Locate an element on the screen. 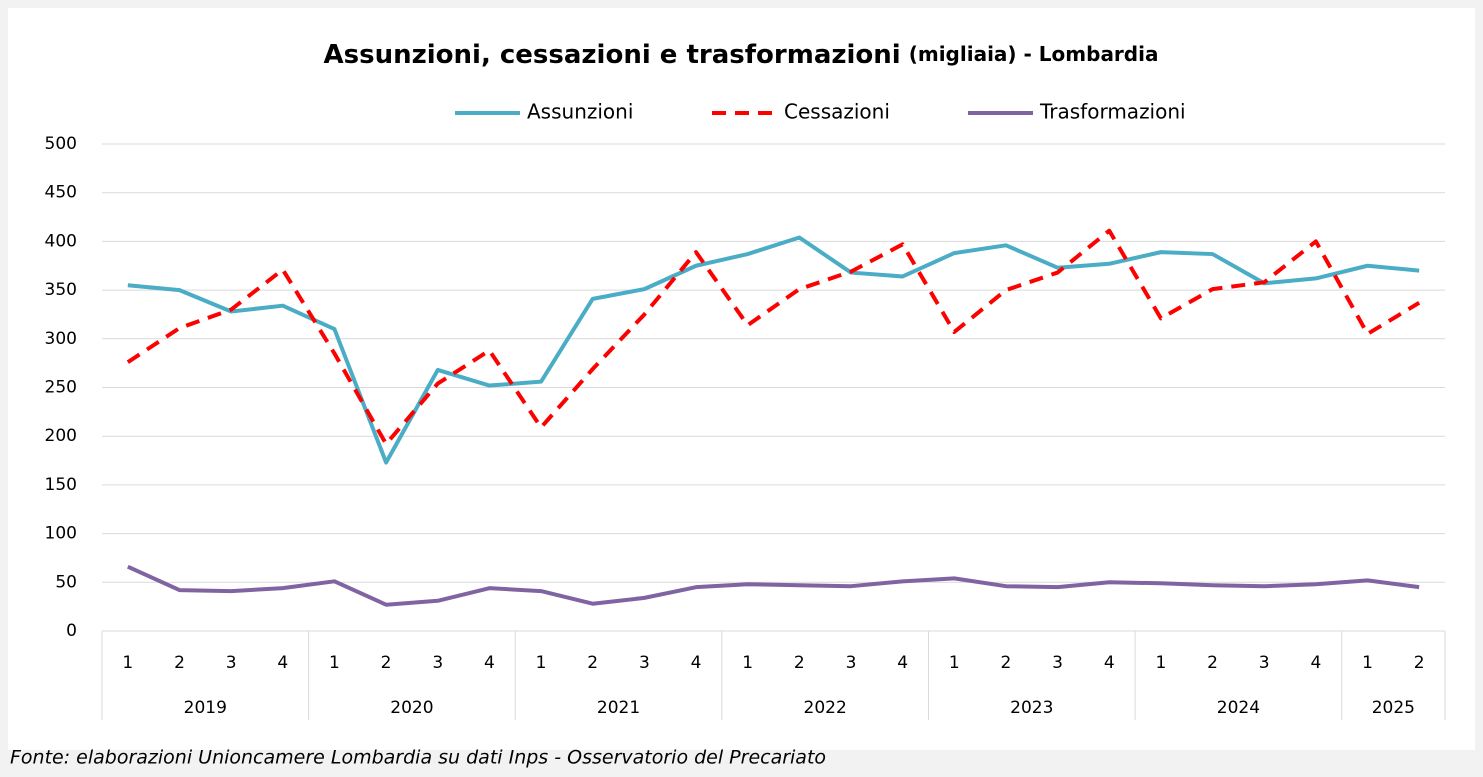 This screenshot has width=1483, height=777. x-group-label: 2025 is located at coordinates (1393, 708).